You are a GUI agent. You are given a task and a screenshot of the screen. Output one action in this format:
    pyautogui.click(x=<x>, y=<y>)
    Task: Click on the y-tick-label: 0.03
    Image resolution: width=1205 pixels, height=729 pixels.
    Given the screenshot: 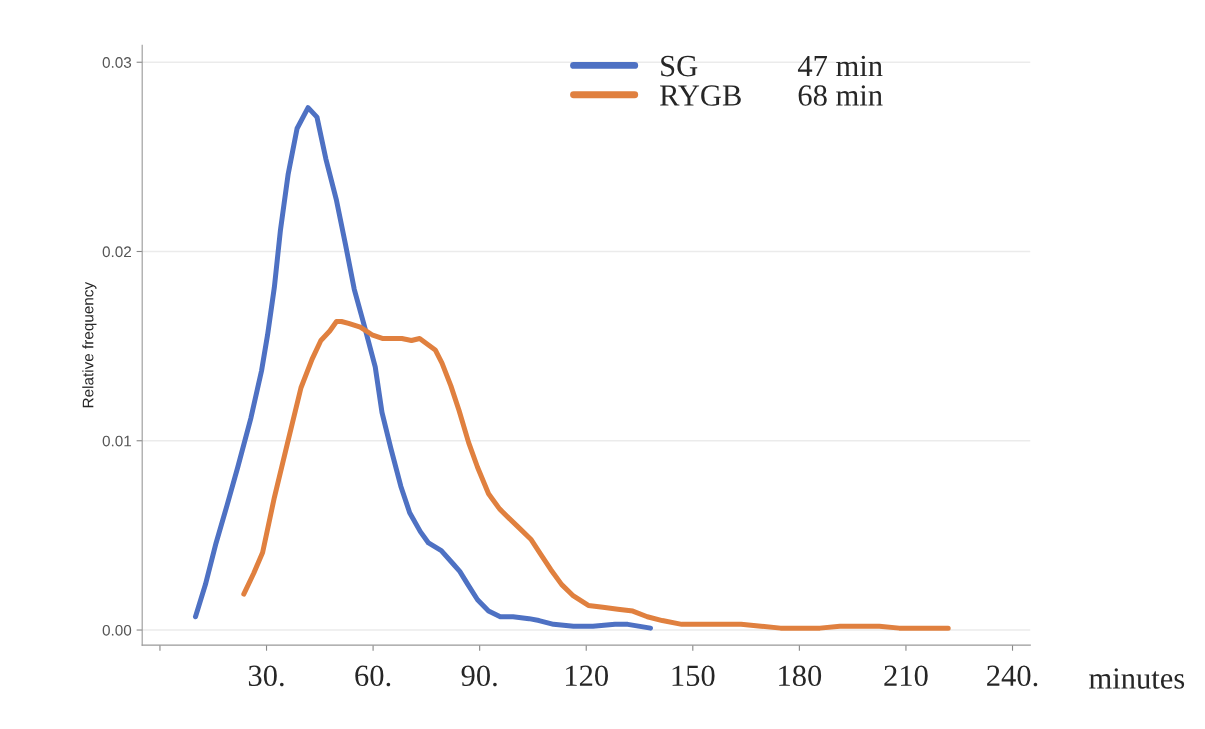 What is the action you would take?
    pyautogui.click(x=117, y=62)
    